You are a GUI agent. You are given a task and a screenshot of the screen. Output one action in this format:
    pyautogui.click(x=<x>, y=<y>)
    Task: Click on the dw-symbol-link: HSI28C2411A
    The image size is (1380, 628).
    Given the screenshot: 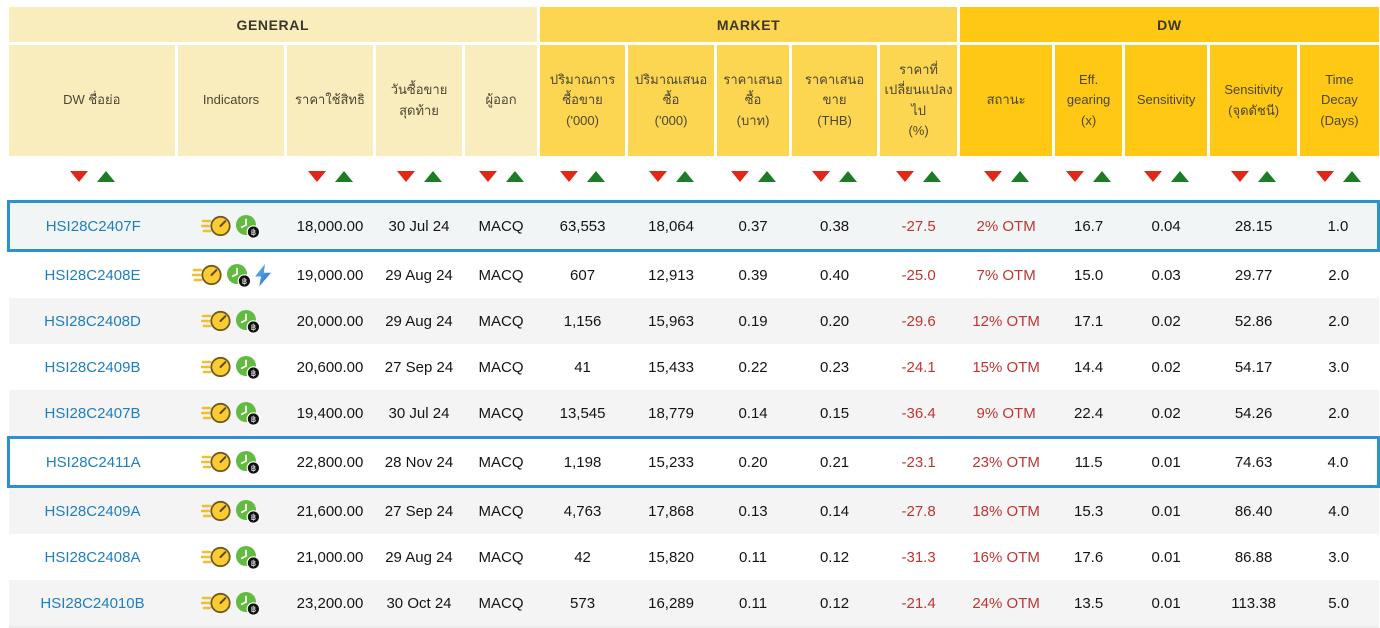 What is the action you would take?
    pyautogui.click(x=93, y=462)
    